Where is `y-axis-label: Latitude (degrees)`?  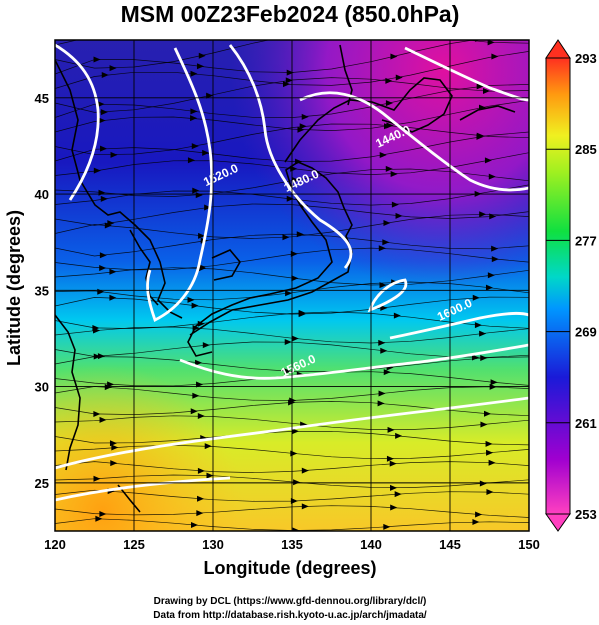
y-axis-label: Latitude (degrees) is located at coordinates (14, 288).